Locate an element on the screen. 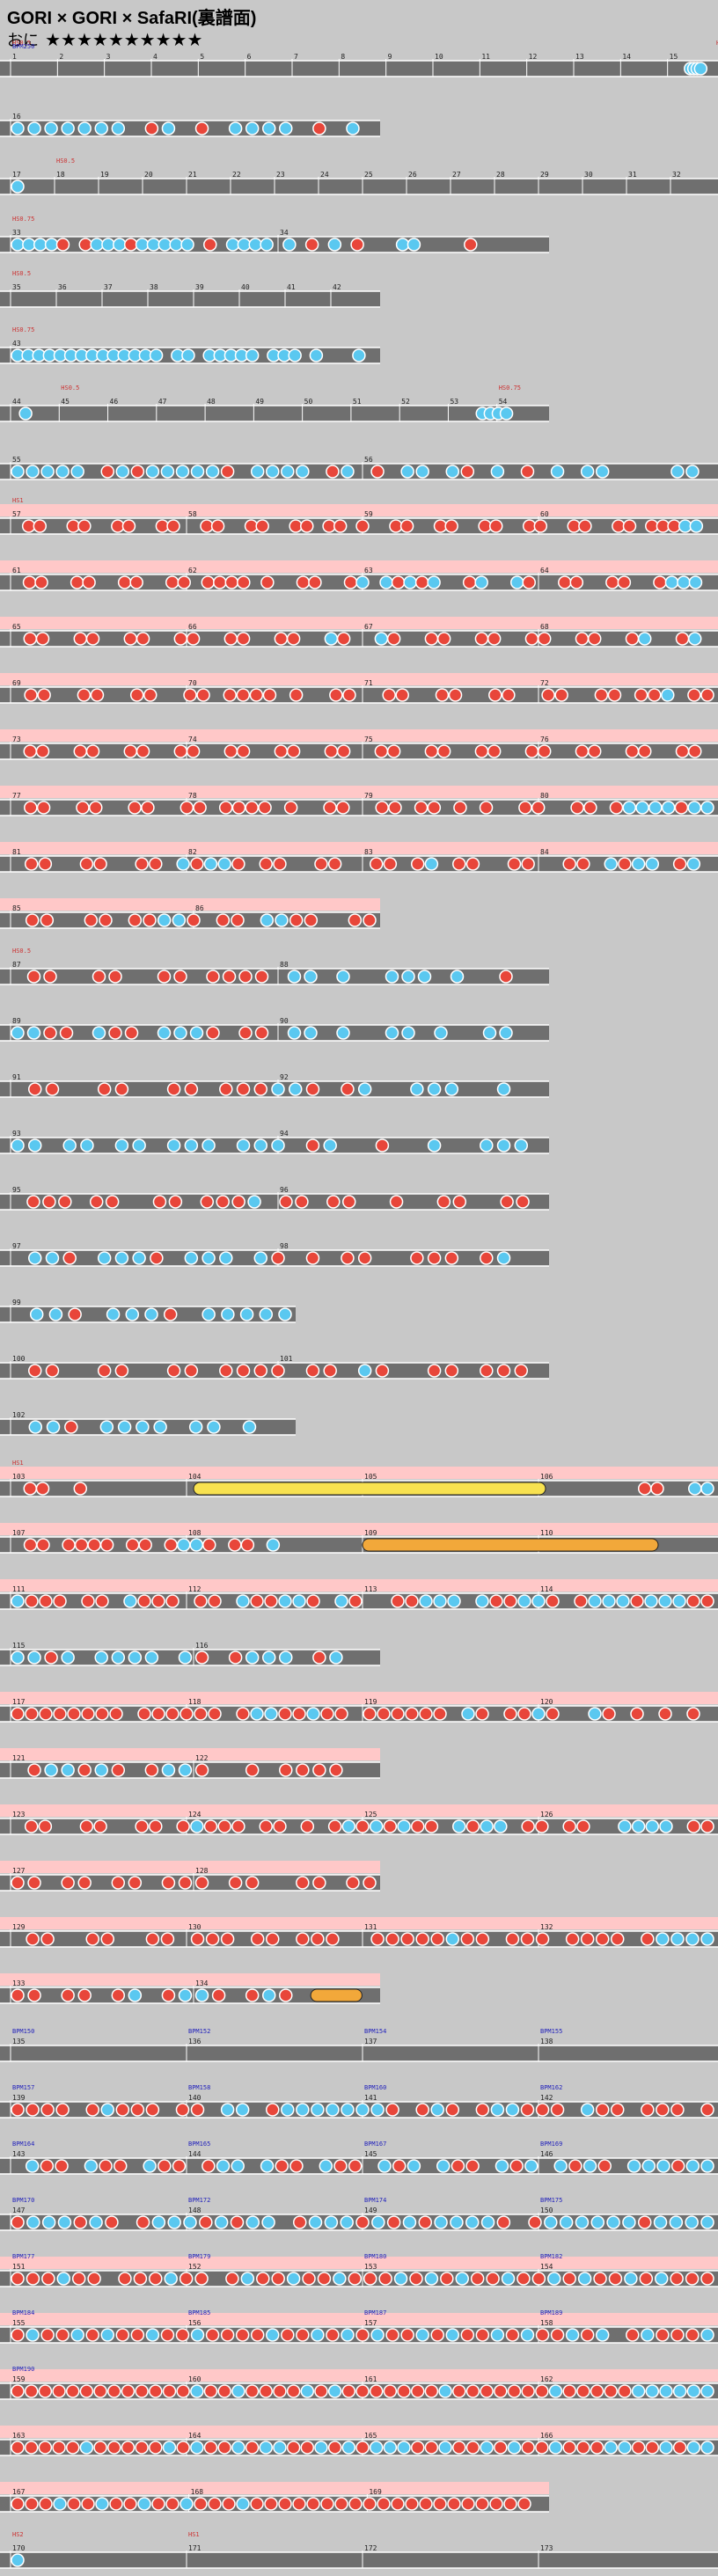 The image size is (718, 2576). measure-number: 142 is located at coordinates (546, 2098).